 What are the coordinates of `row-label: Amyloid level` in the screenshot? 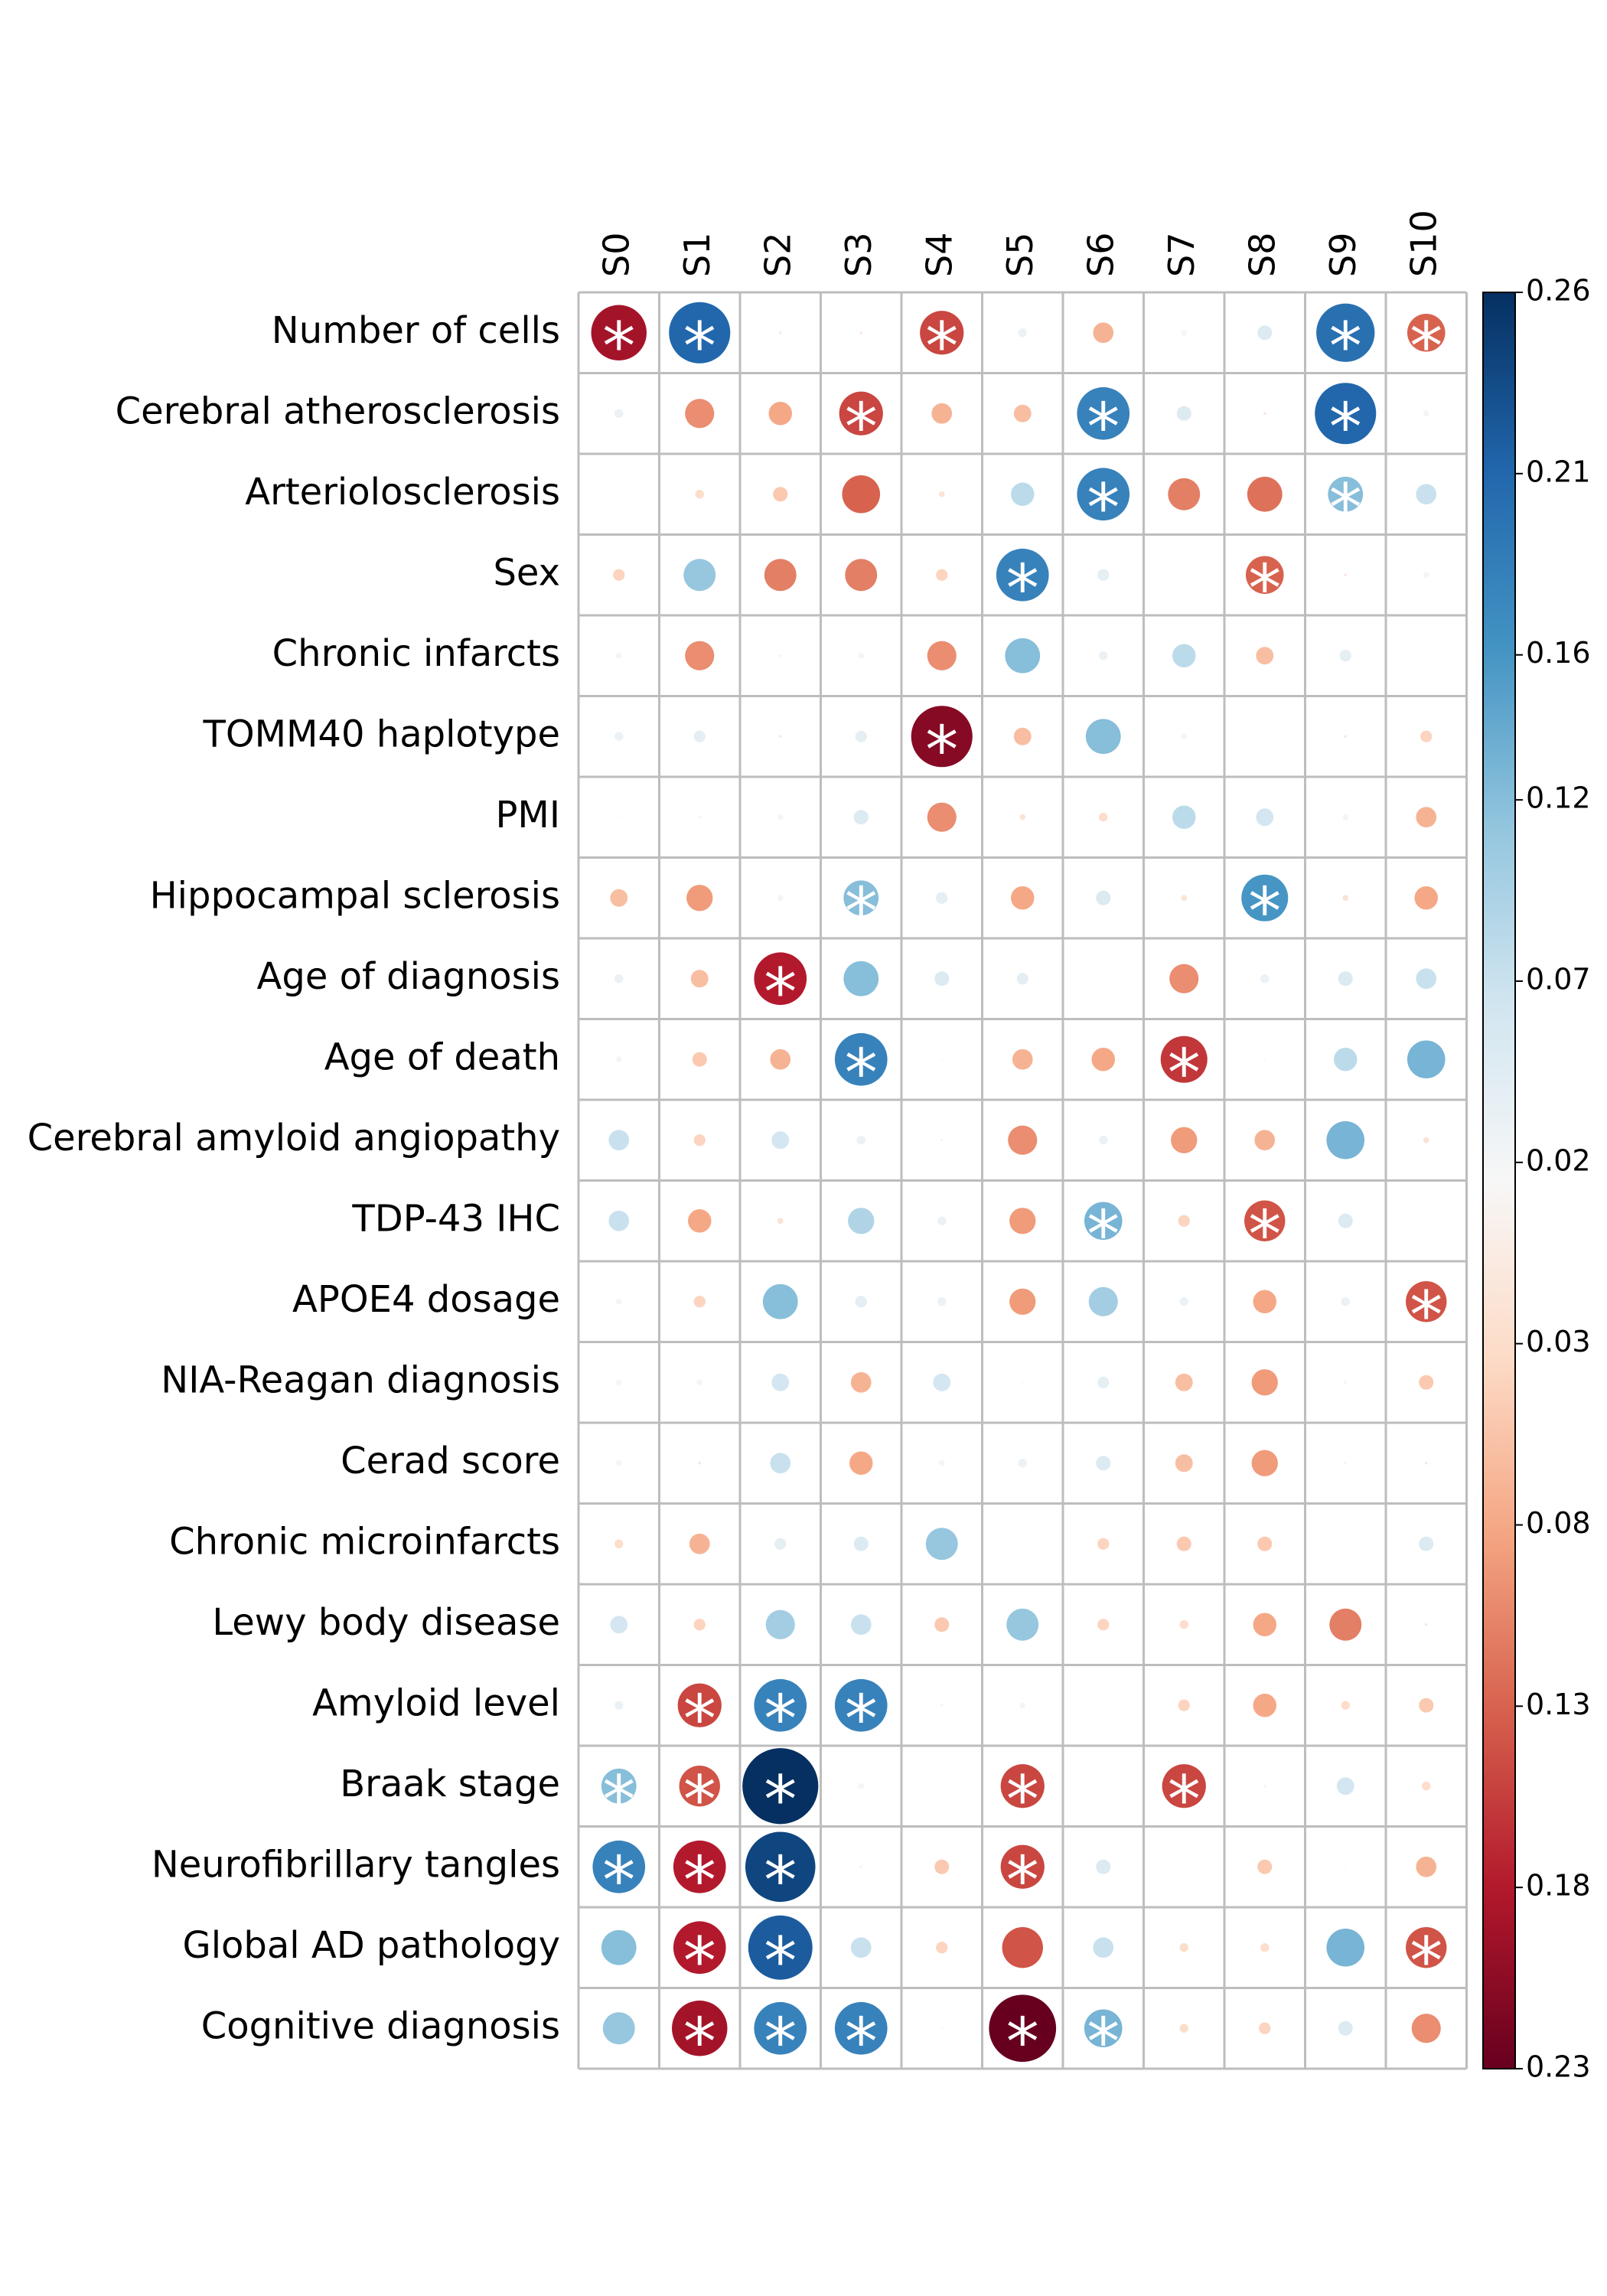 It's located at (436, 1702).